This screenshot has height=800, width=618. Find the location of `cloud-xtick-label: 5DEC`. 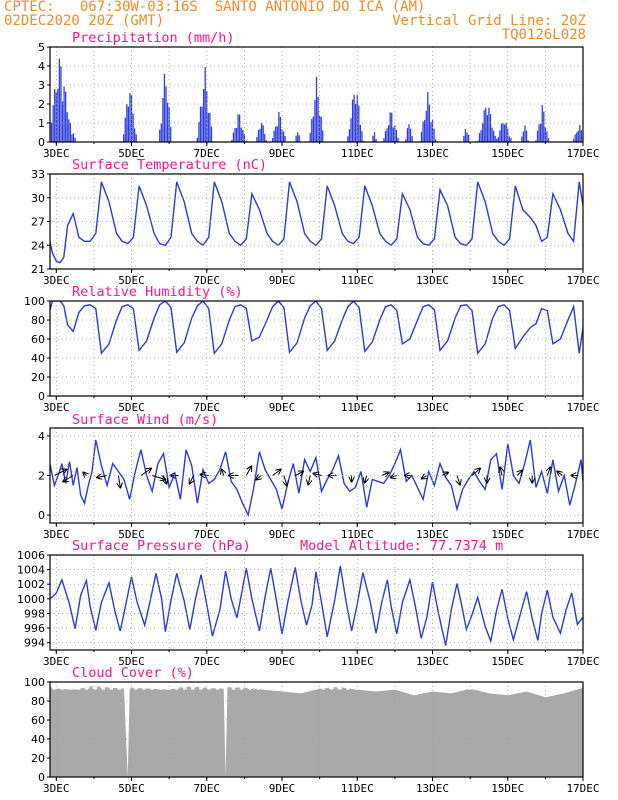

cloud-xtick-label: 5DEC is located at coordinates (131, 788).